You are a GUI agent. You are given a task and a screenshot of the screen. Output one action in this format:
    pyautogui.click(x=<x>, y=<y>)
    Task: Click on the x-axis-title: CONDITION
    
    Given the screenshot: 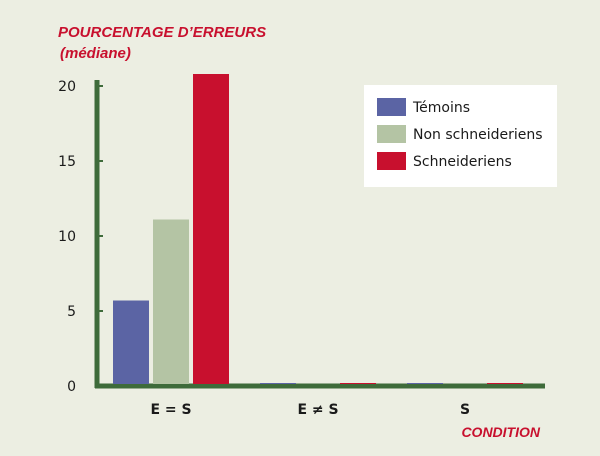 What is the action you would take?
    pyautogui.click(x=500, y=432)
    